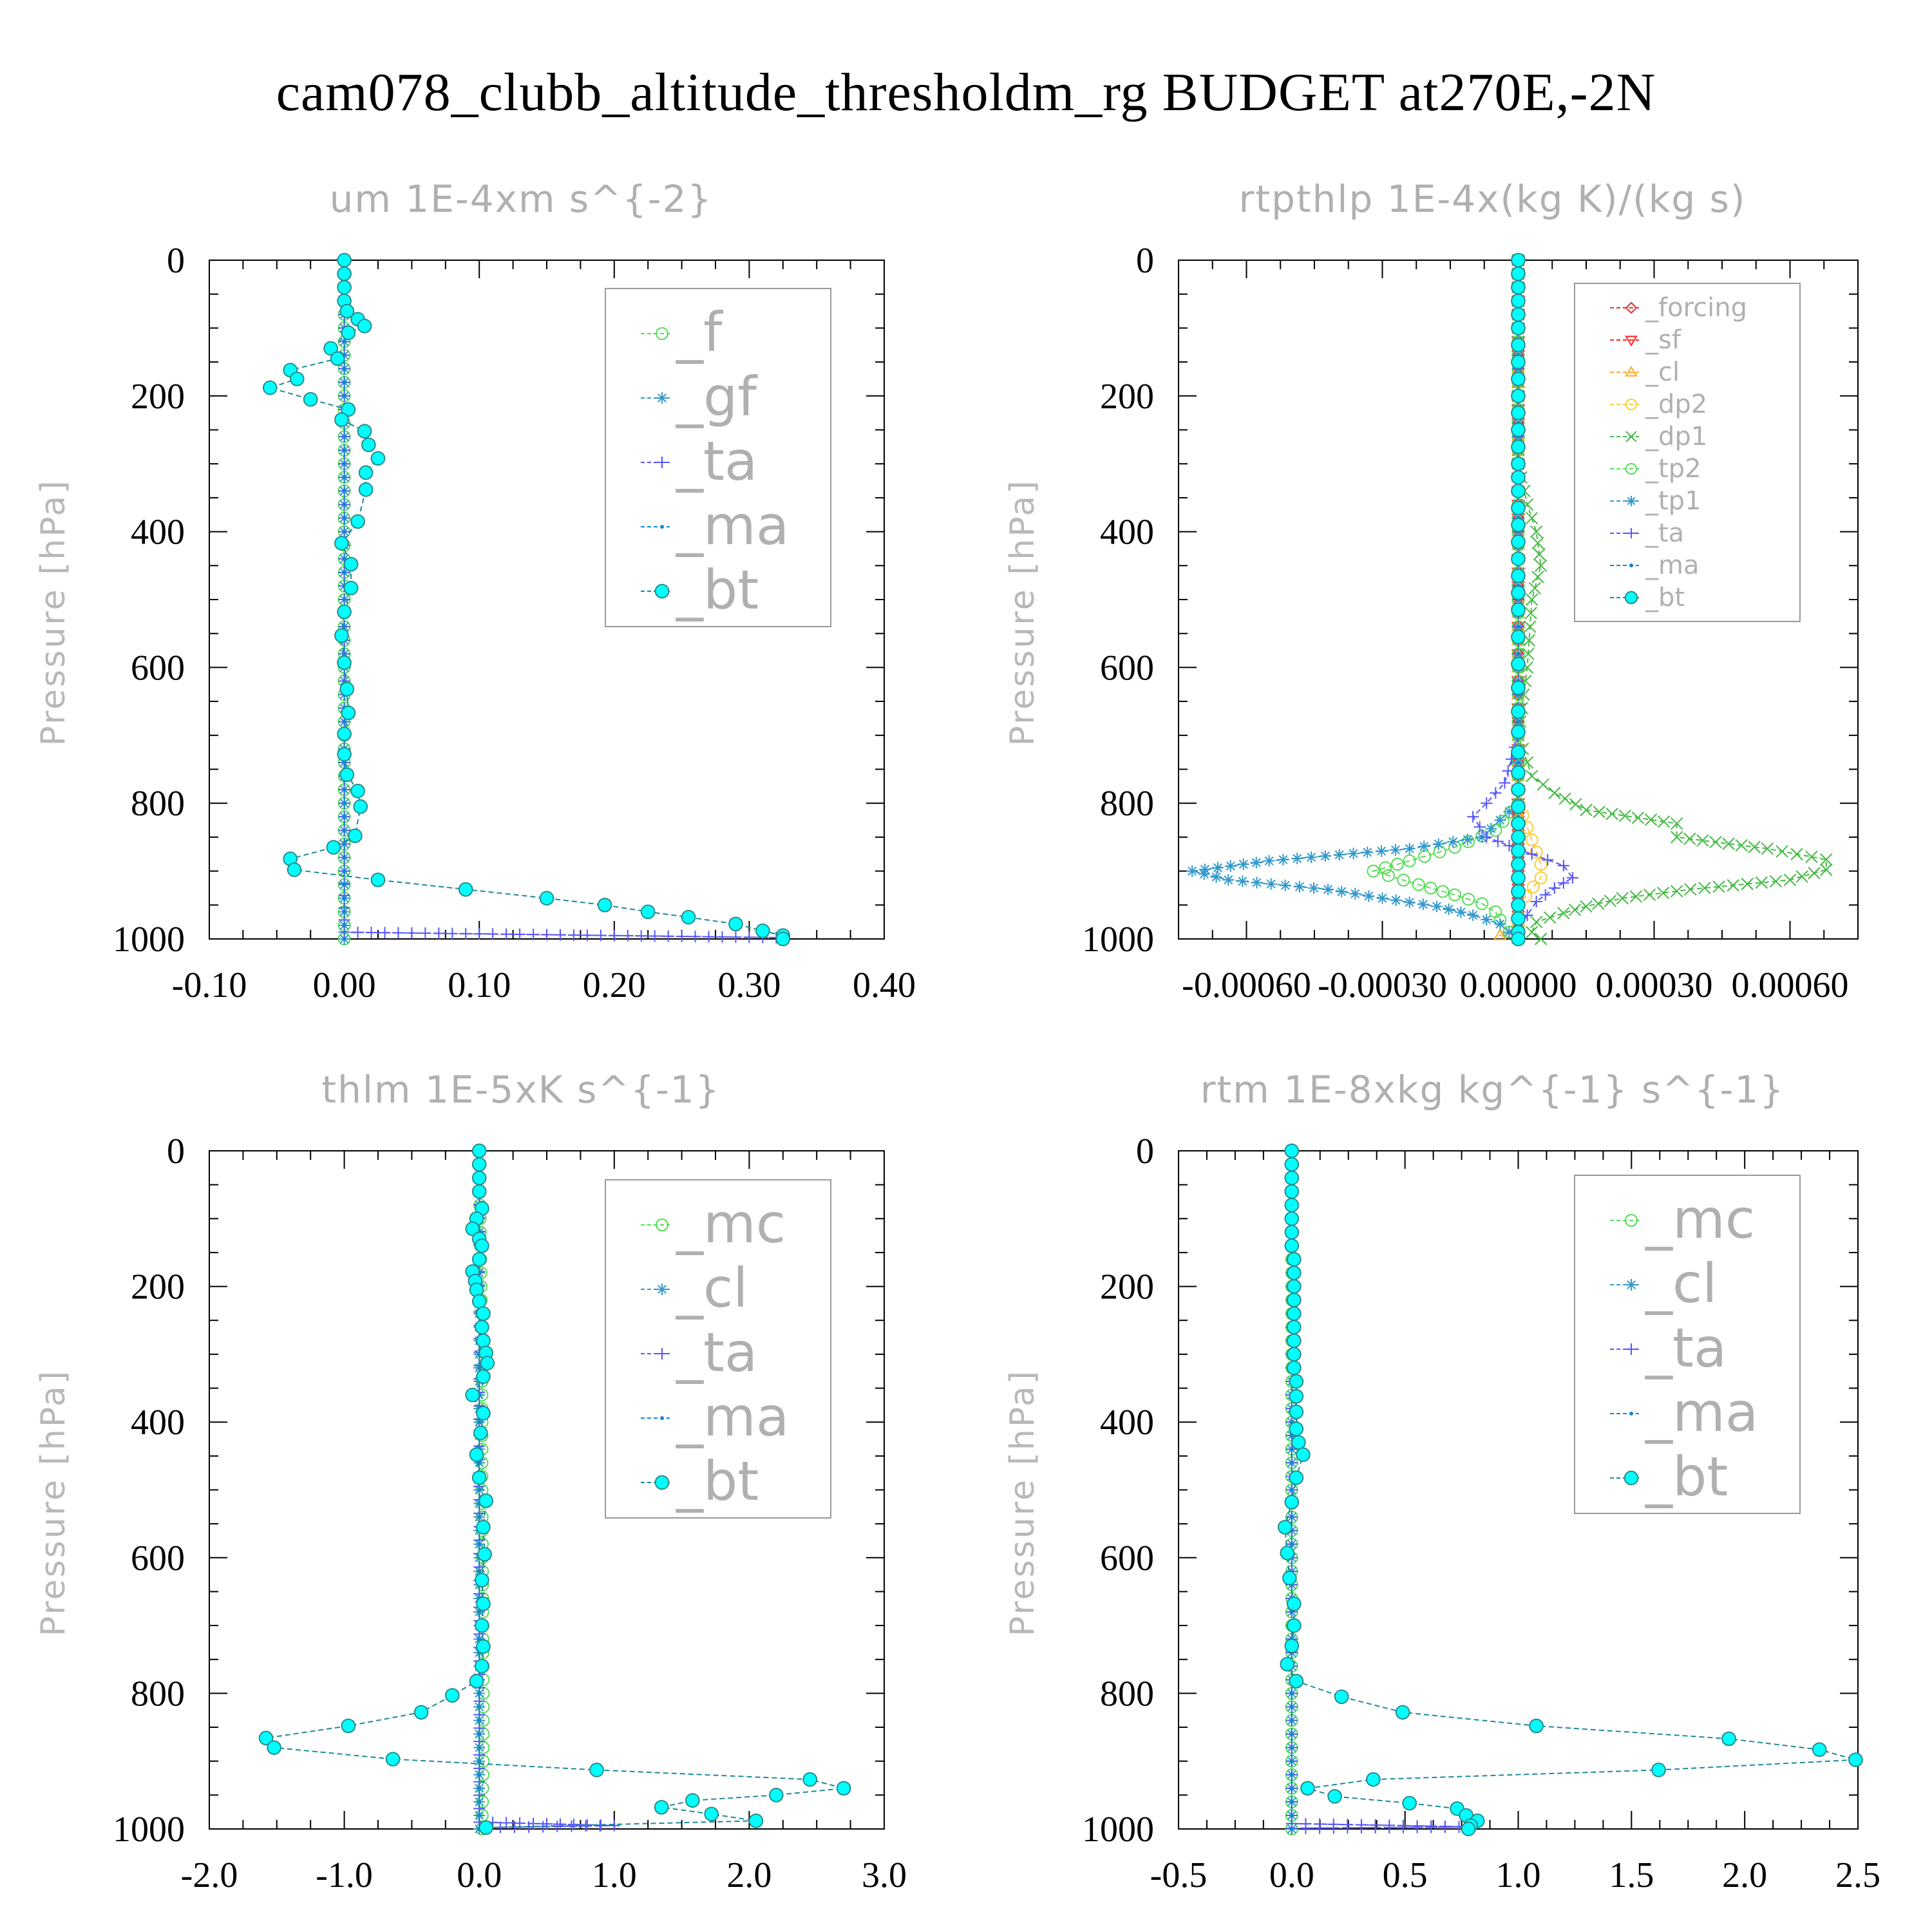 Image resolution: width=1932 pixels, height=1932 pixels. I want to click on x-tick-label: 0.00, so click(345, 985).